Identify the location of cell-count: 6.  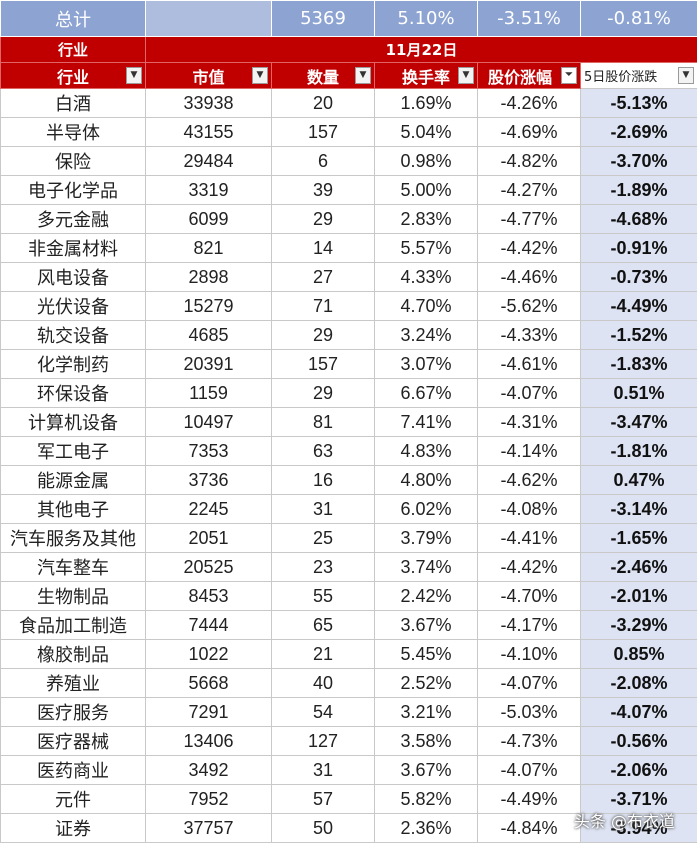
(323, 161).